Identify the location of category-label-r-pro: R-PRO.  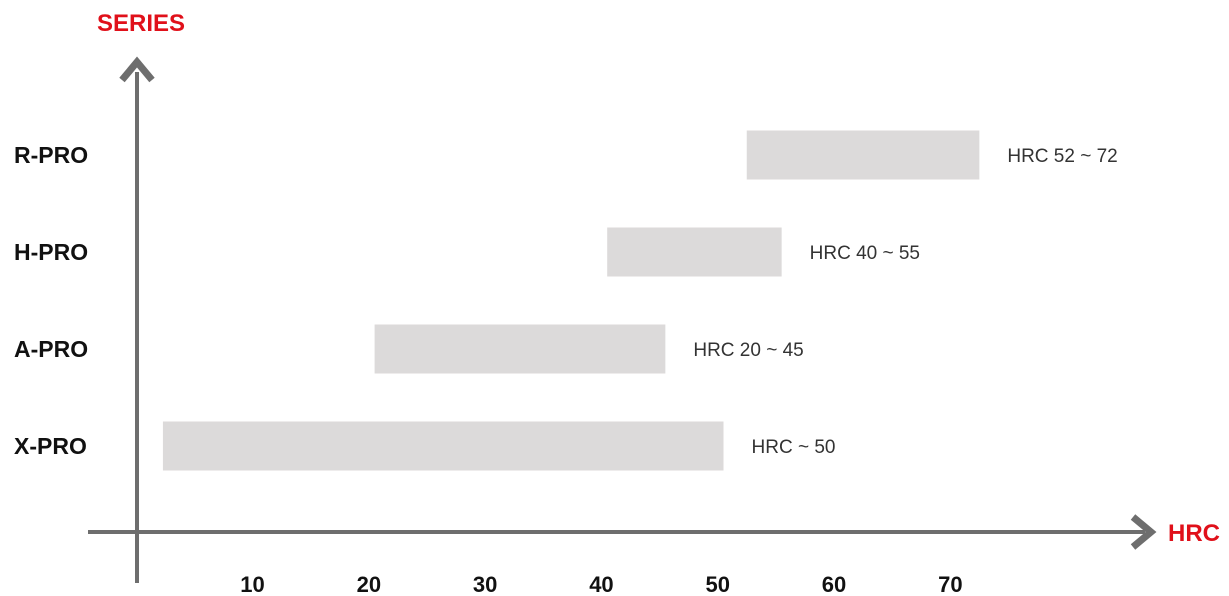
(51, 155).